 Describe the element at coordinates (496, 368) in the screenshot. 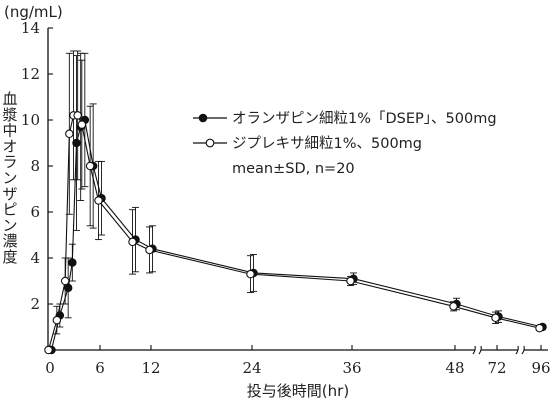

I see `x-tick-label: 72` at that location.